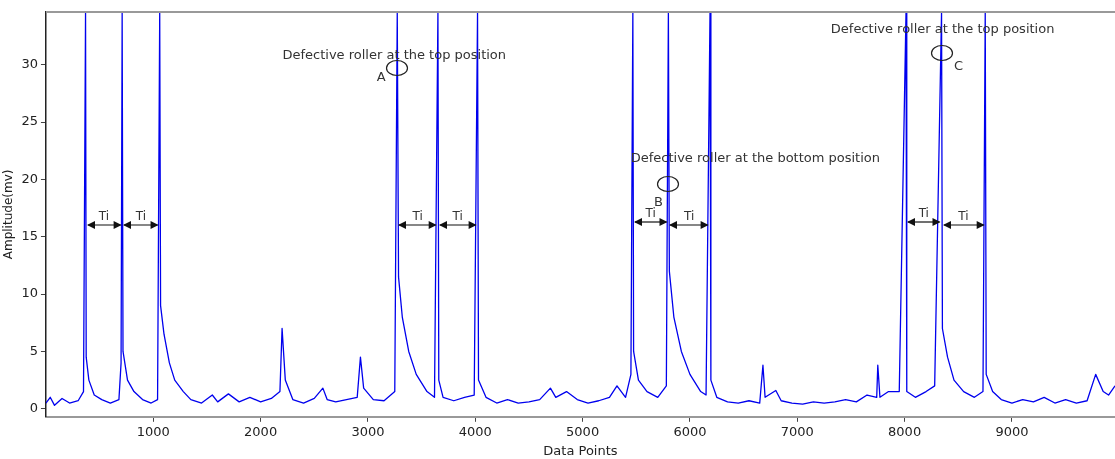  Describe the element at coordinates (658, 202) in the screenshot. I see `annotation: B` at that location.